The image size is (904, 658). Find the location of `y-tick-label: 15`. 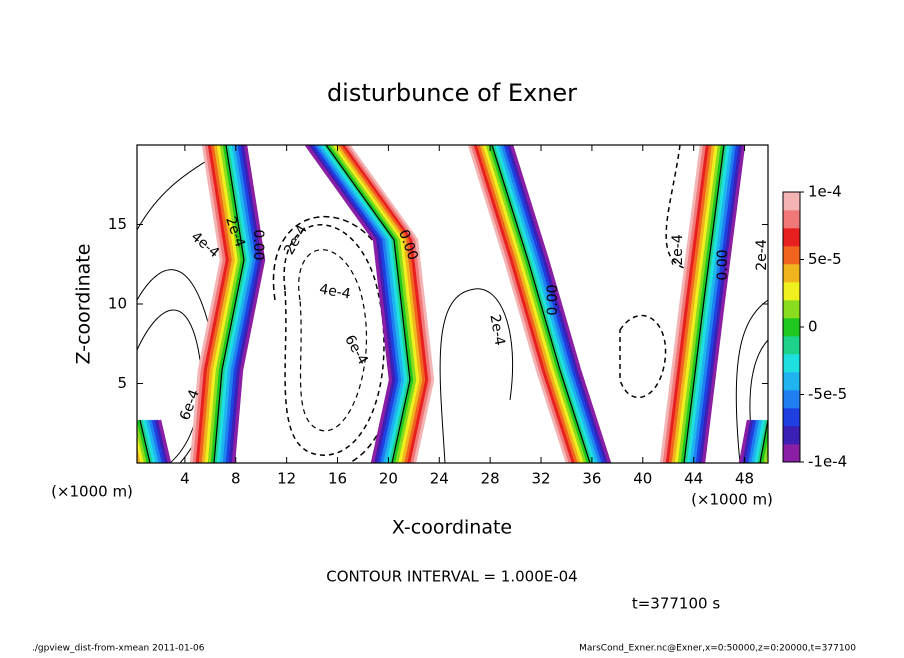

y-tick-label: 15 is located at coordinates (117, 224).